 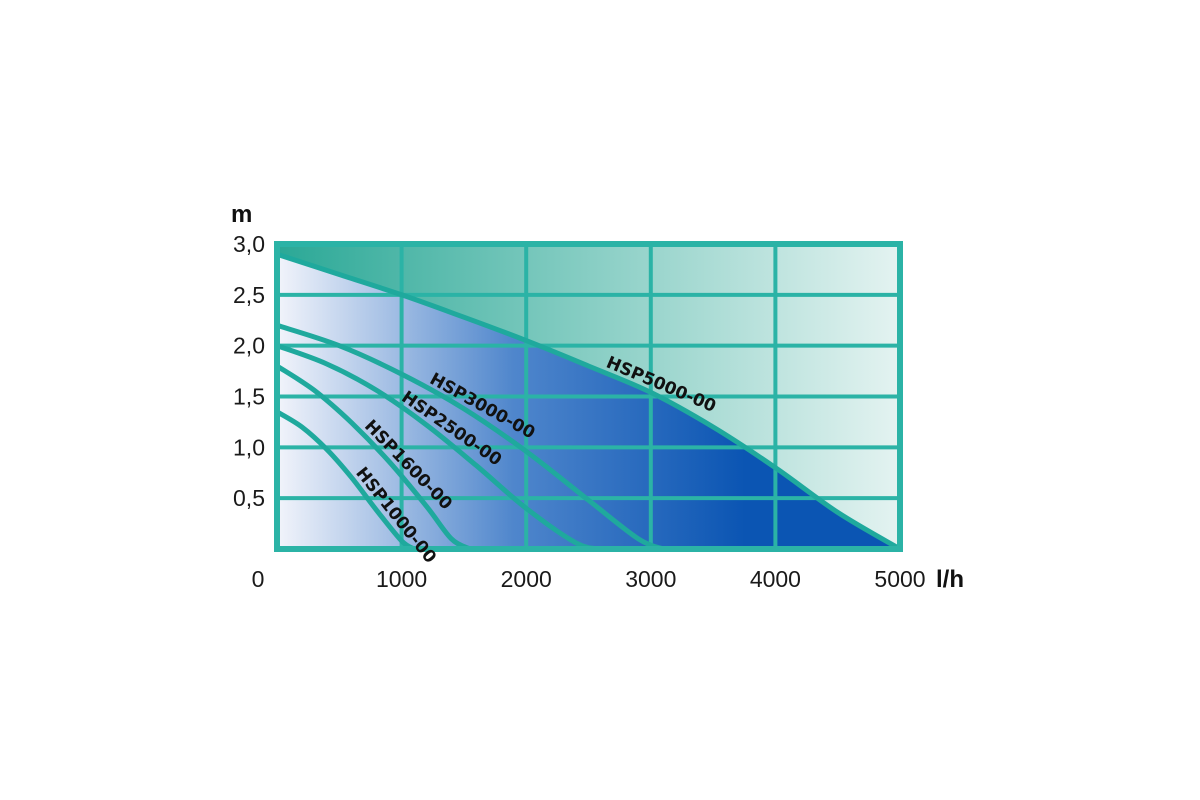 I want to click on y-axis: m 0,5 1,0 1,5 2,0 2,5 3,0, so click(x=248, y=356).